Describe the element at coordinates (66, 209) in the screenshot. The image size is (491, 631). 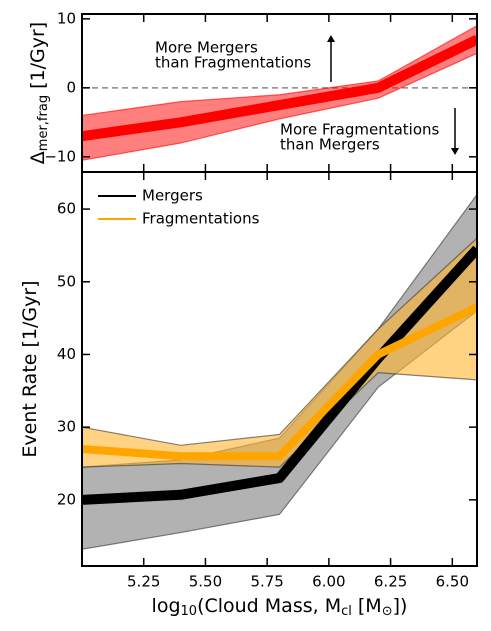
I see `y-tick-label: 60` at that location.